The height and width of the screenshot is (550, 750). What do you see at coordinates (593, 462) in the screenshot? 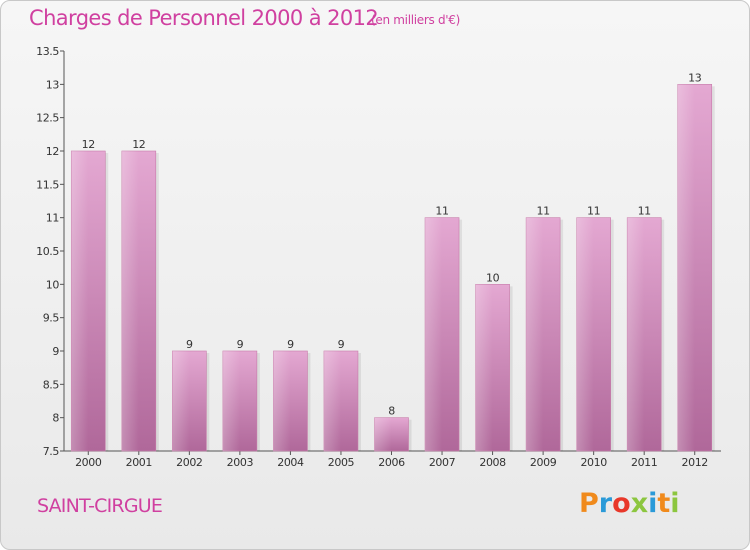
I see `x-tick-label: 2010` at bounding box center [593, 462].